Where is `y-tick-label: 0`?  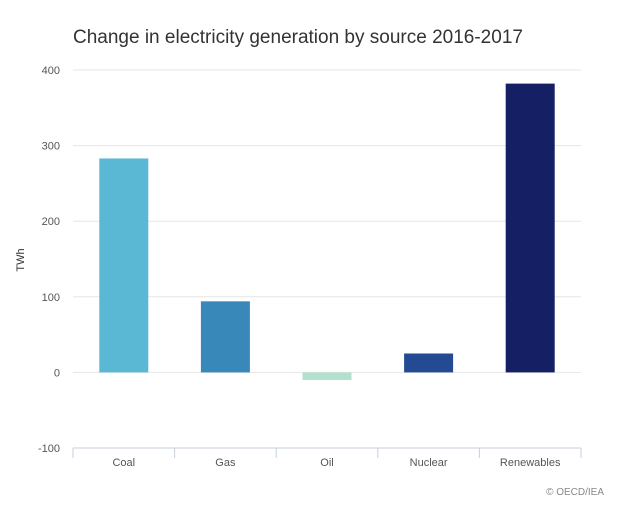 y-tick-label: 0 is located at coordinates (57, 373).